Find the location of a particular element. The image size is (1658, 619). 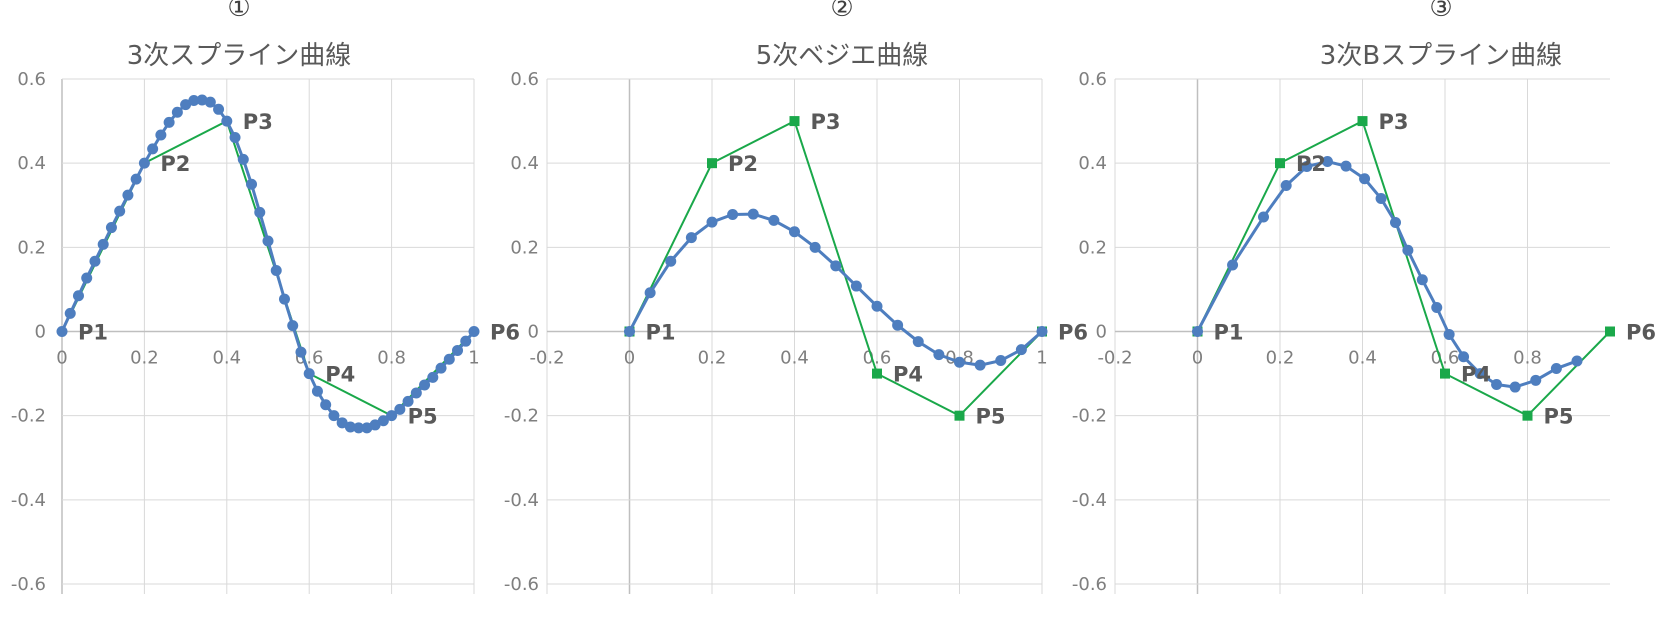

y-tick-label: -0.2 is located at coordinates (521, 416).